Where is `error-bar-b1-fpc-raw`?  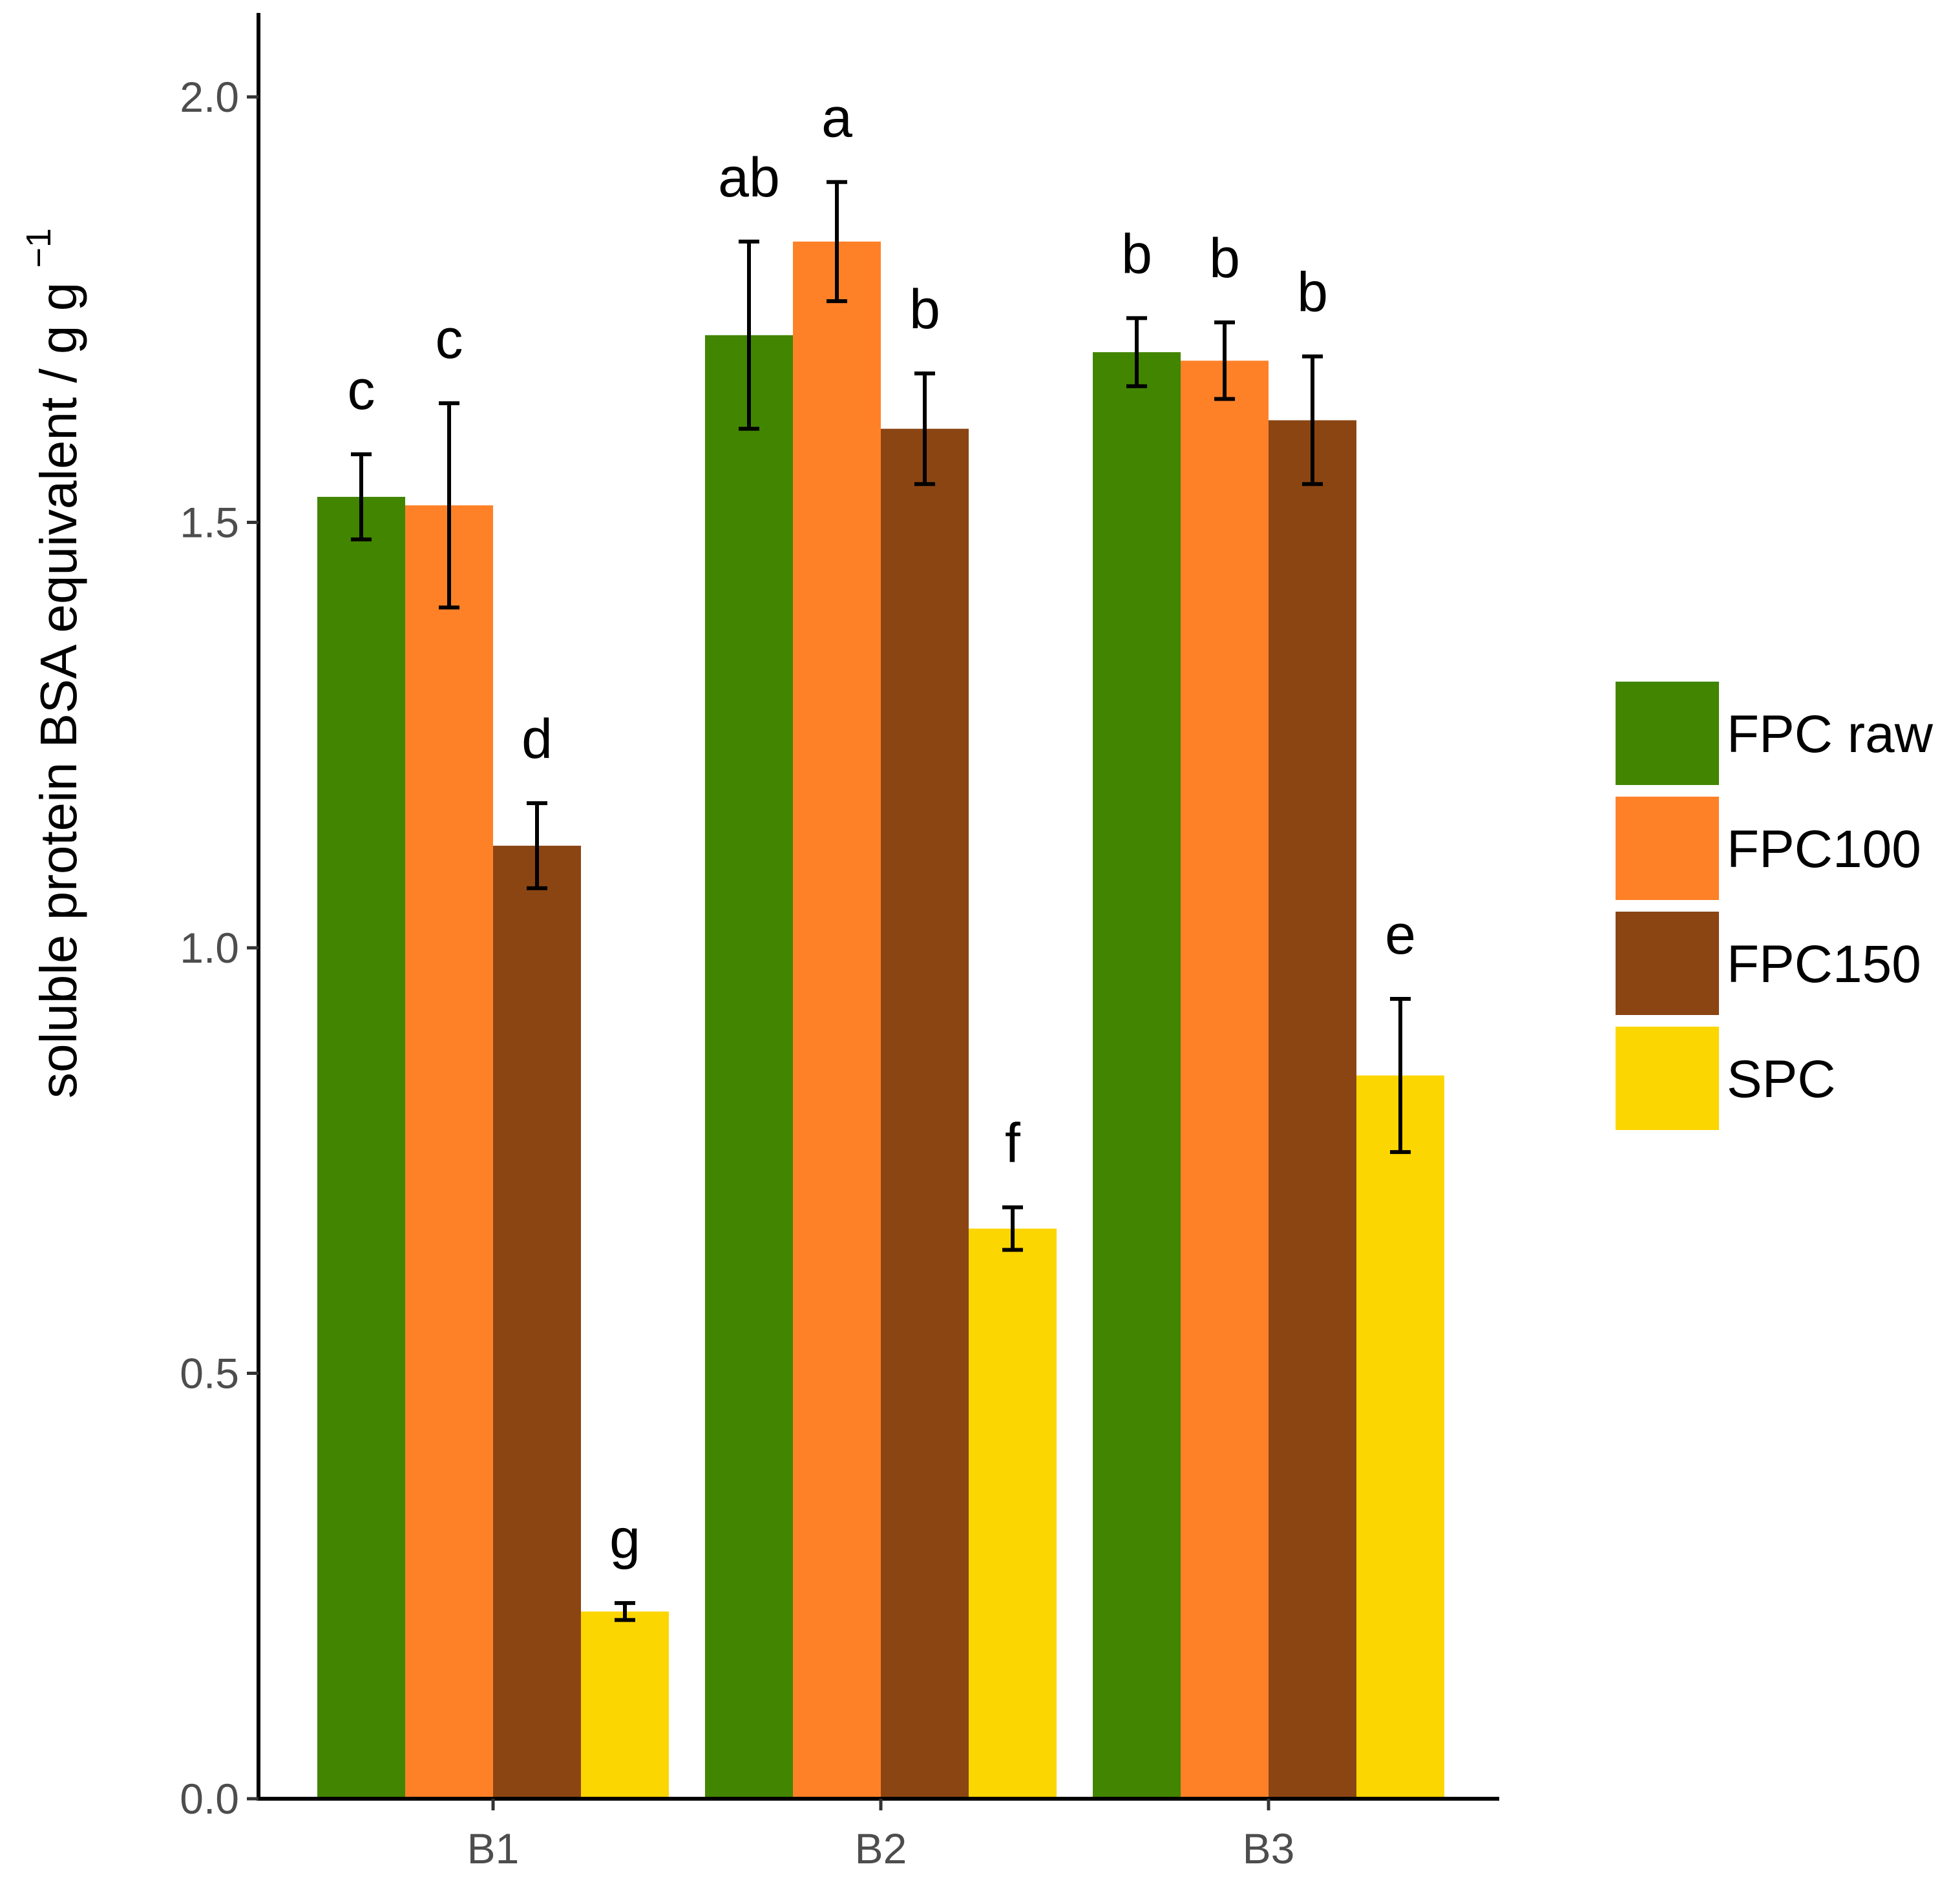
error-bar-b1-fpc-raw is located at coordinates (361, 496).